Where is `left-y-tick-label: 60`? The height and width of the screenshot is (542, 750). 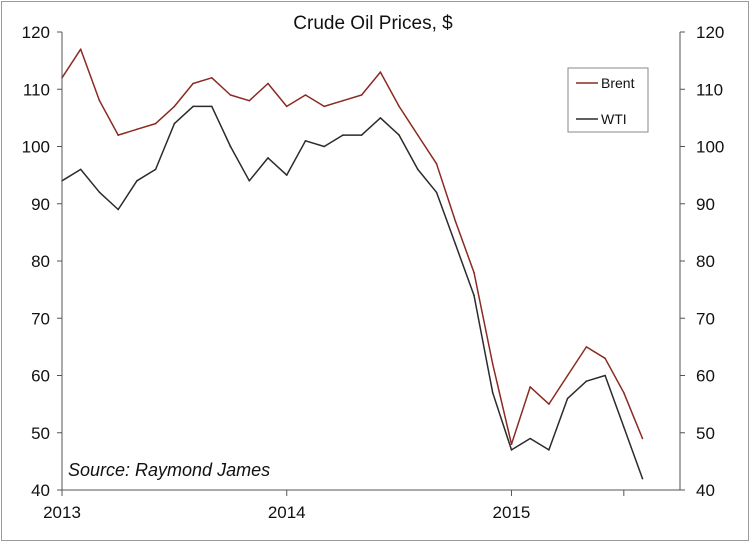 left-y-tick-label: 60 is located at coordinates (40, 376).